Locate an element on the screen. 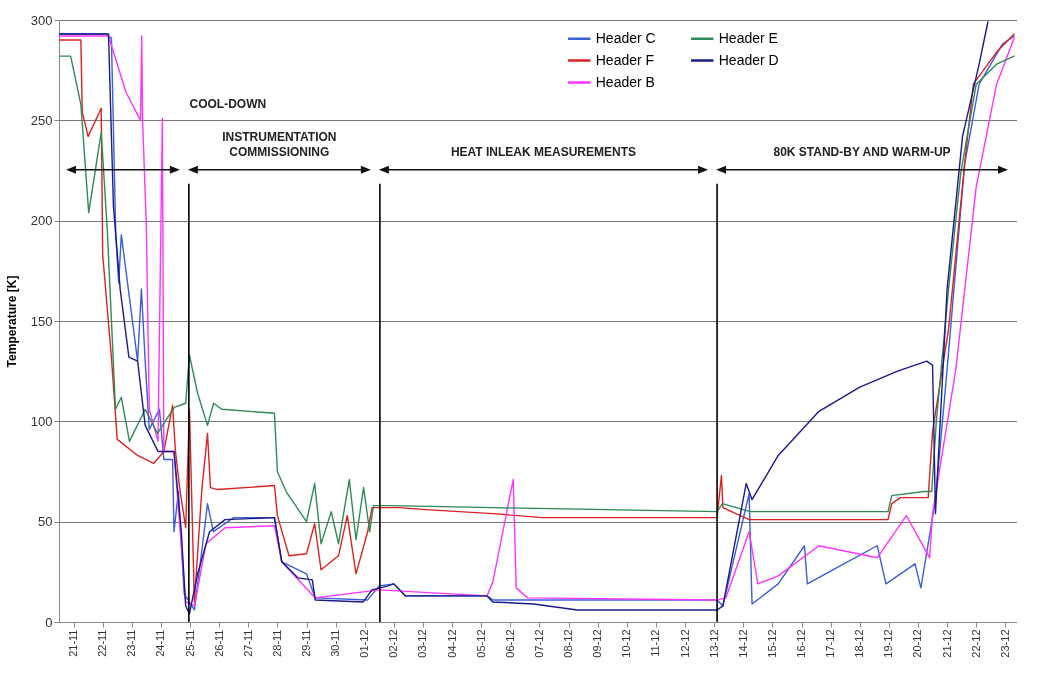 The image size is (1061, 692). x-tick-label: 08-12 is located at coordinates (568, 643).